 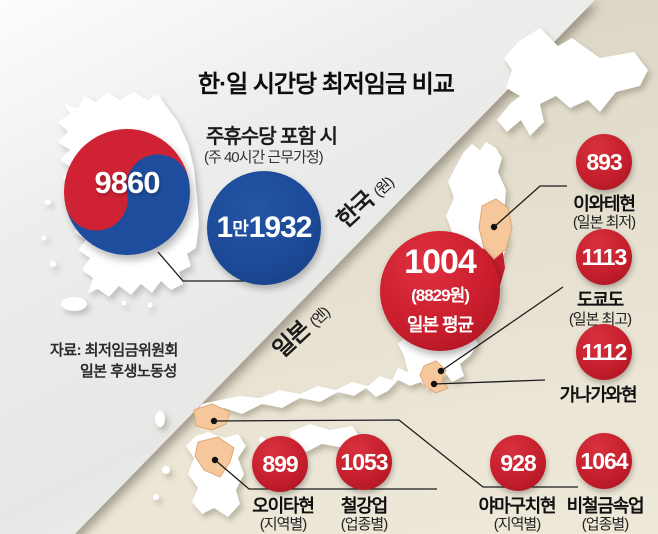 What do you see at coordinates (605, 524) in the screenshot?
I see `marker-note-nonferrous: (업종별)` at bounding box center [605, 524].